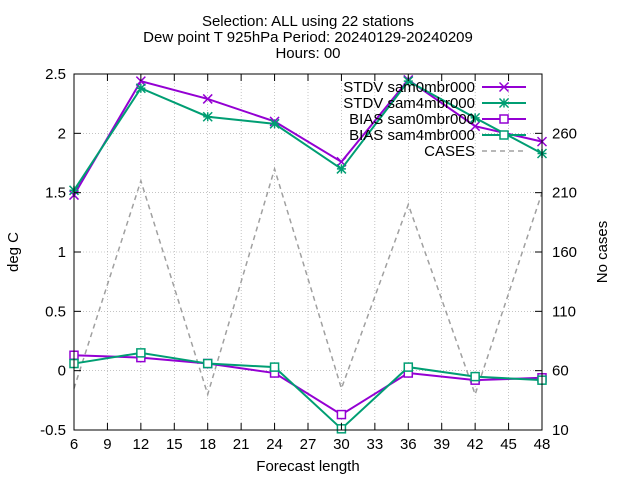  I want to click on x-tick-label: 48, so click(542, 444).